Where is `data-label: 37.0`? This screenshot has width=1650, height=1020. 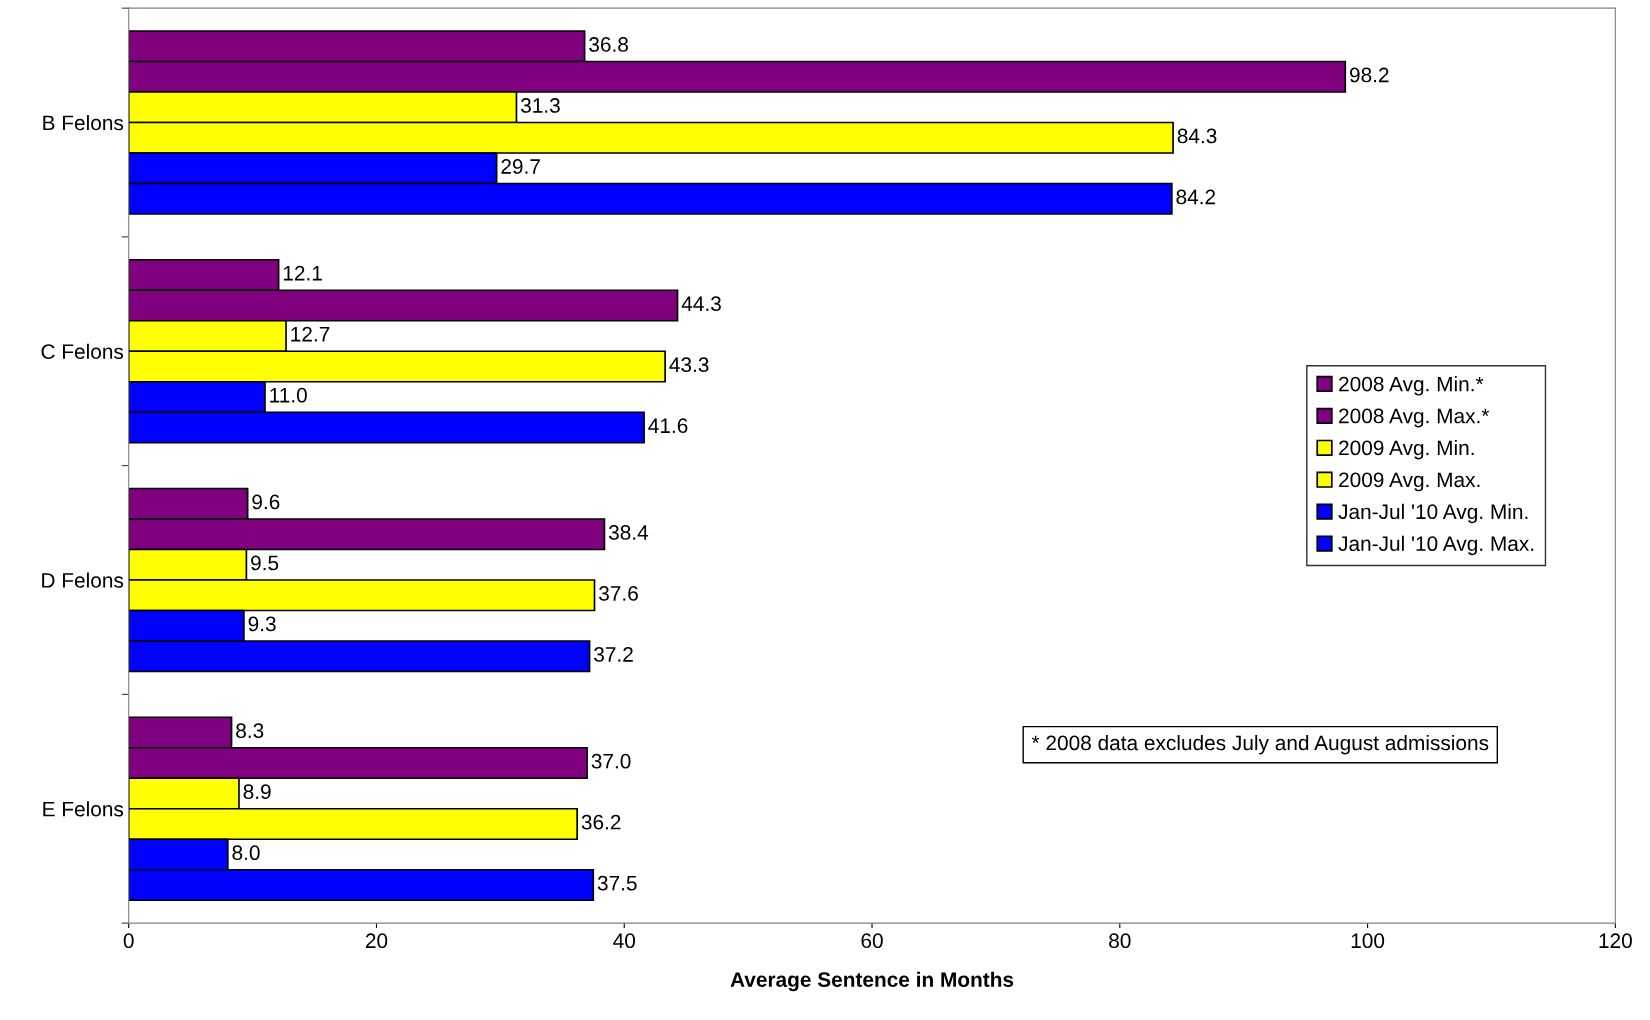 data-label: 37.0 is located at coordinates (611, 761).